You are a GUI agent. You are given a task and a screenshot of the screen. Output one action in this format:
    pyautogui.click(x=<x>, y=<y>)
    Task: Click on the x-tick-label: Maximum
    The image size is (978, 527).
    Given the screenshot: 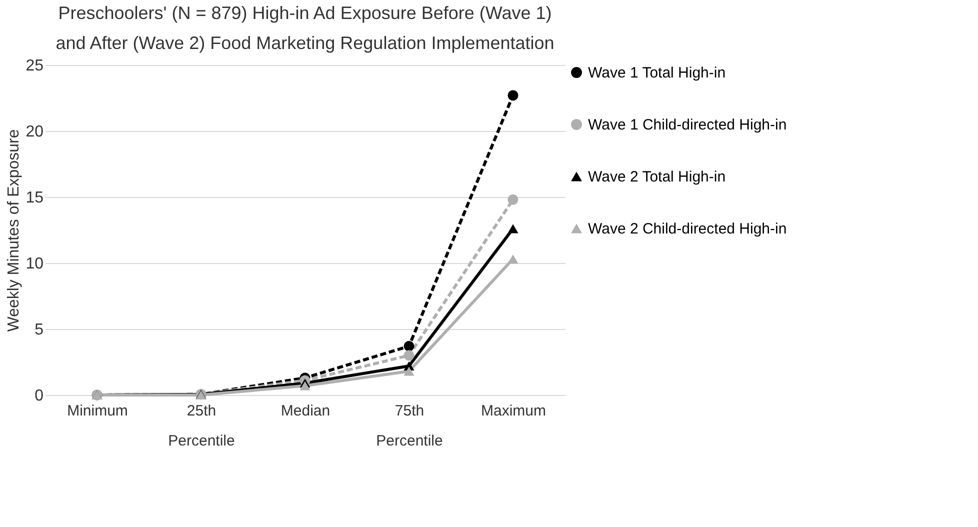 What is the action you would take?
    pyautogui.click(x=513, y=411)
    